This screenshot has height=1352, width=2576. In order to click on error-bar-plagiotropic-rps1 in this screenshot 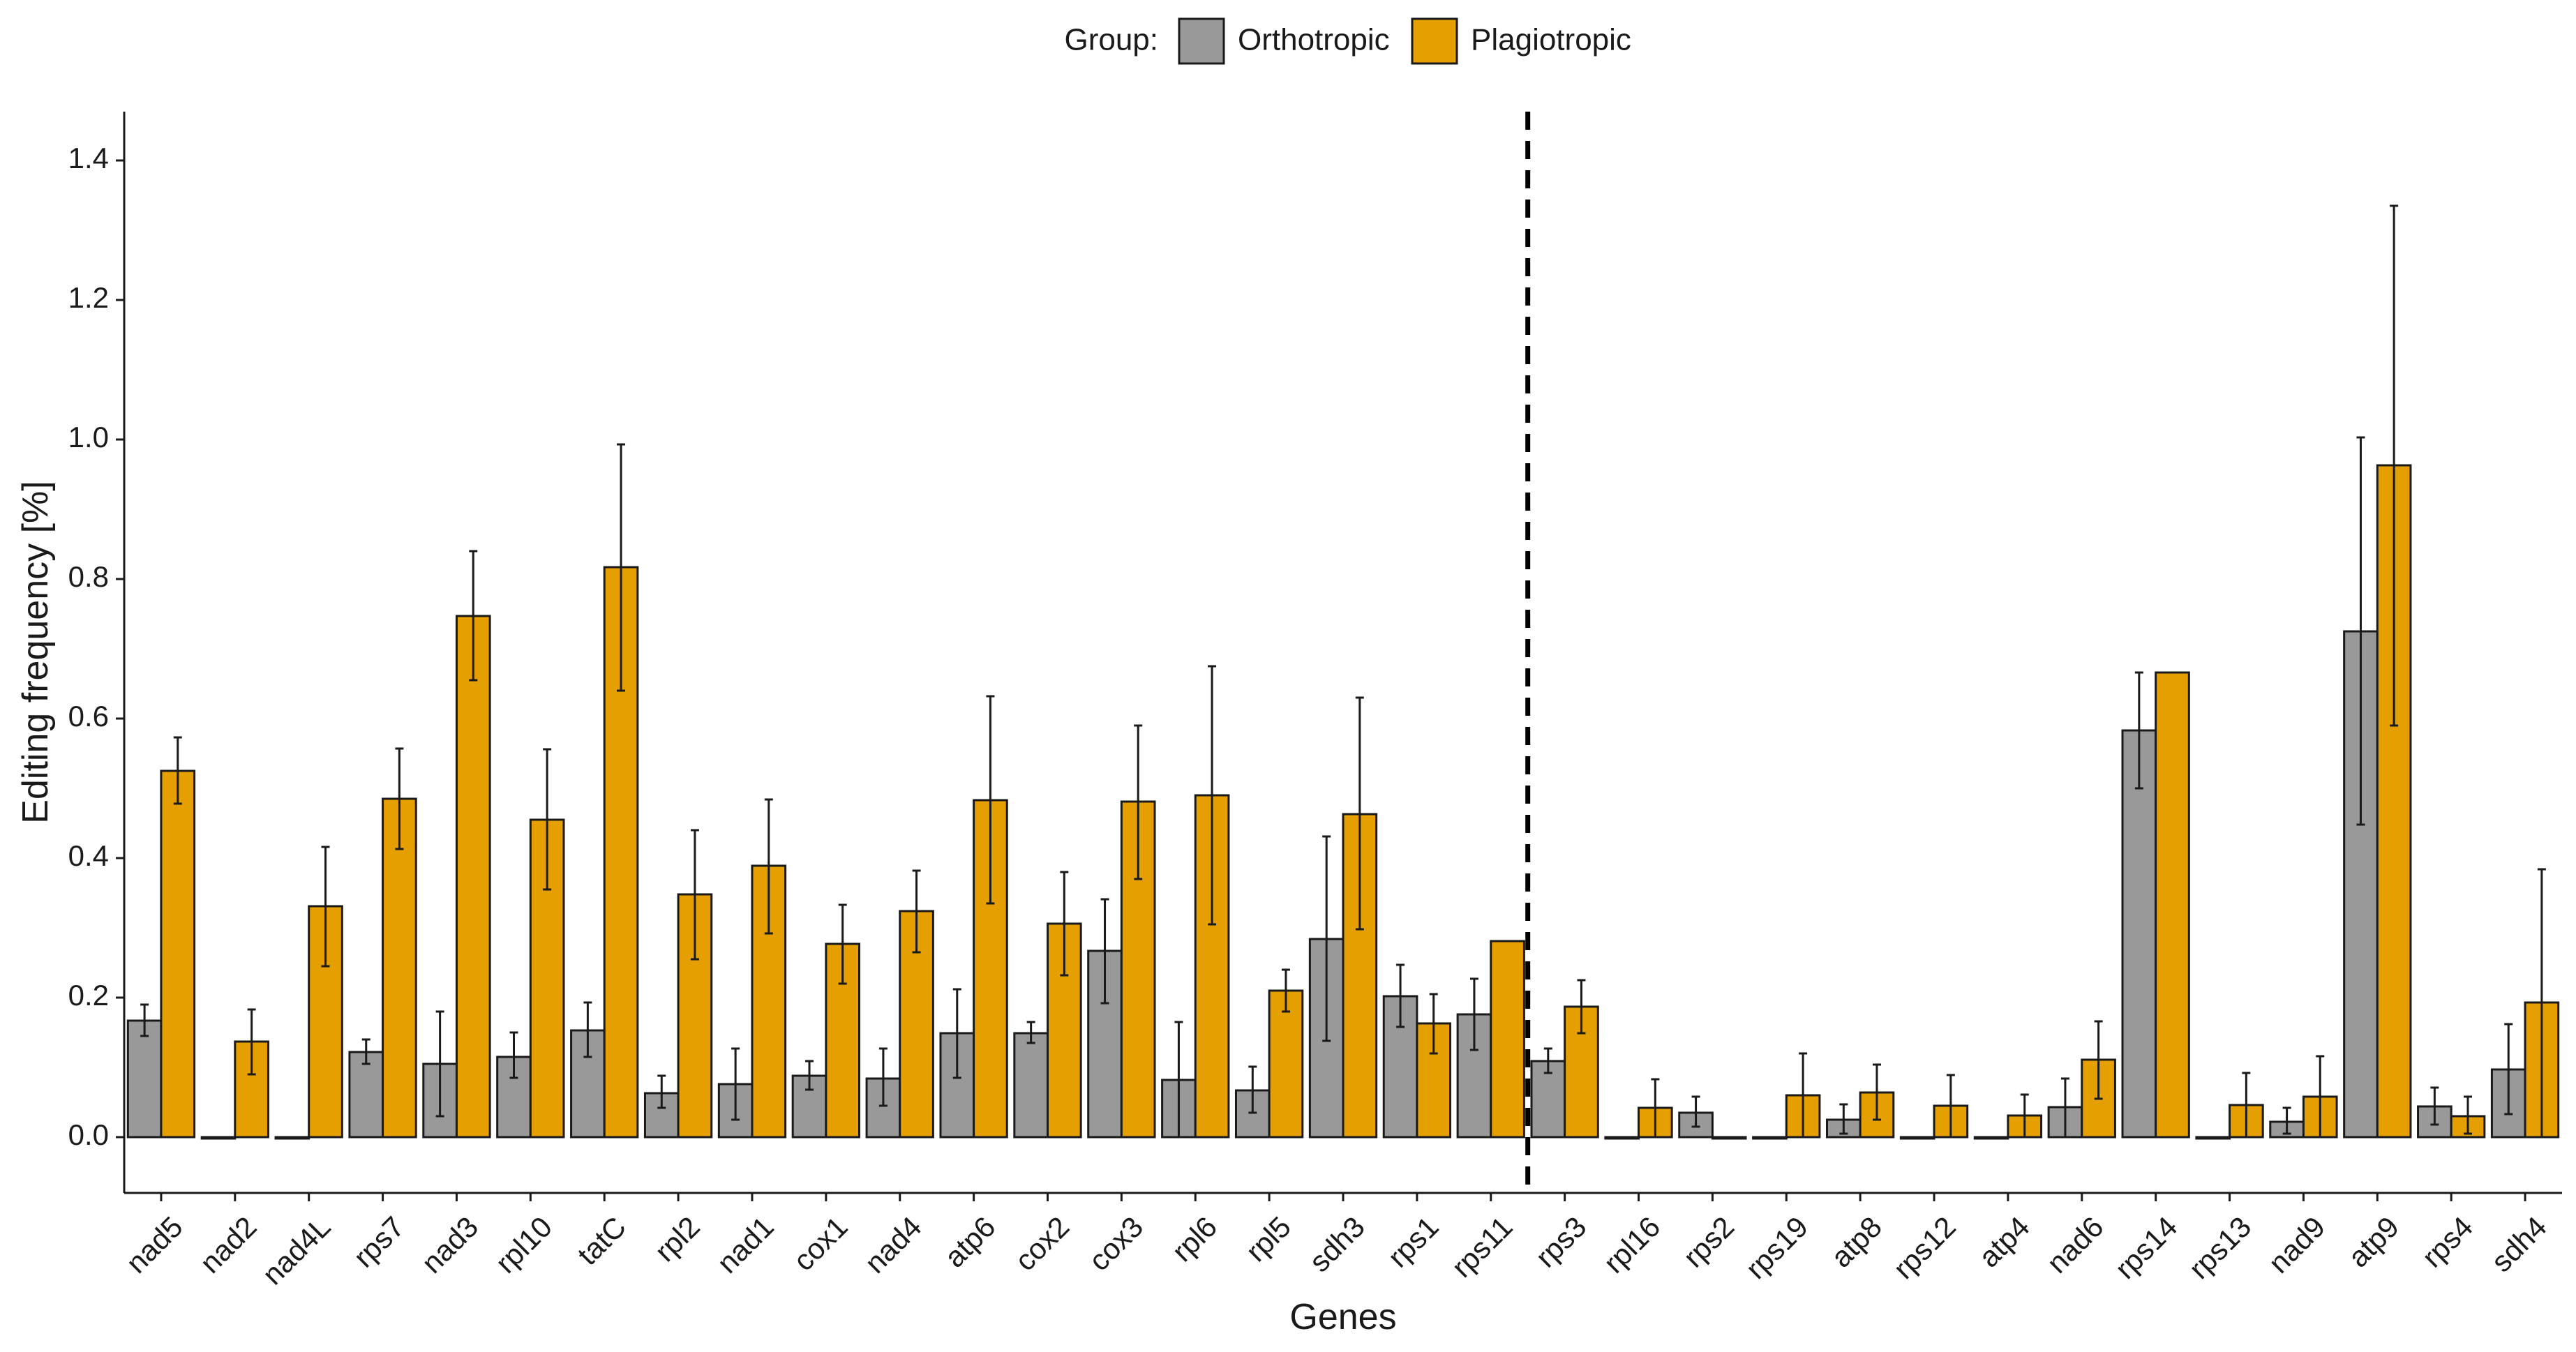, I will do `click(1433, 1024)`.